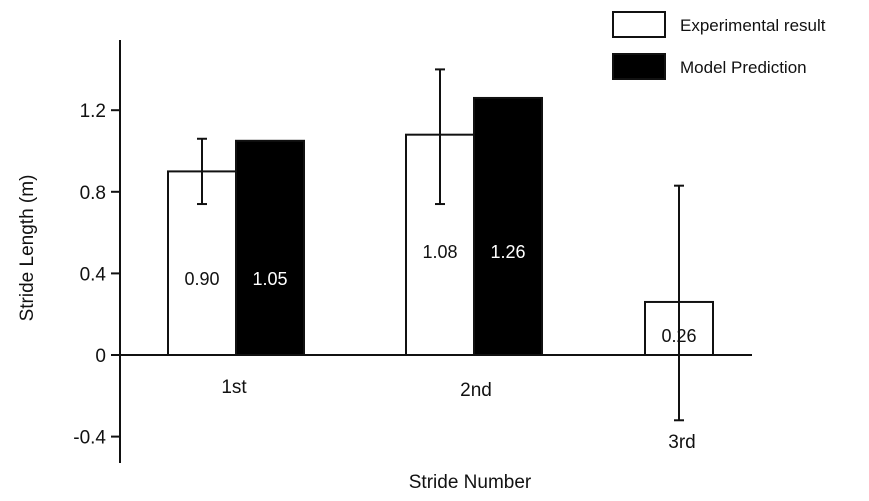 The height and width of the screenshot is (501, 869). I want to click on y-axis-title: Stride Length (m), so click(27, 248).